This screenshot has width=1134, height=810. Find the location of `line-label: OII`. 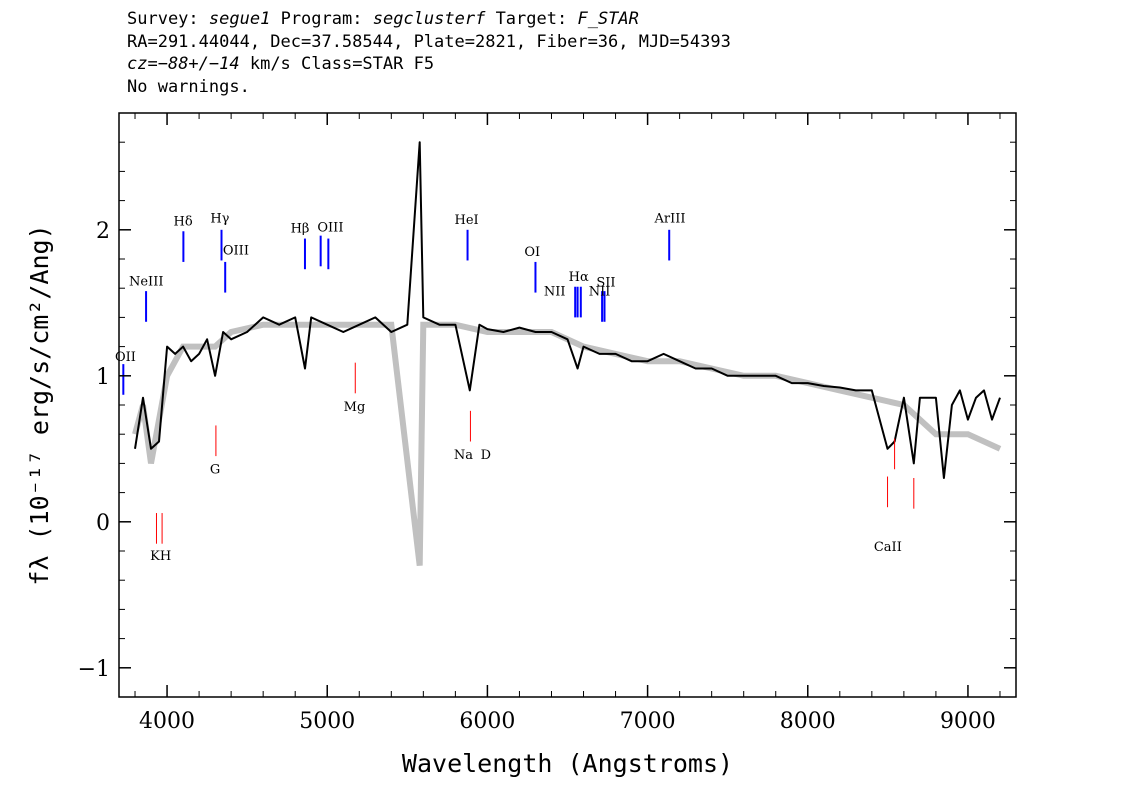

line-label: OII is located at coordinates (125, 357).